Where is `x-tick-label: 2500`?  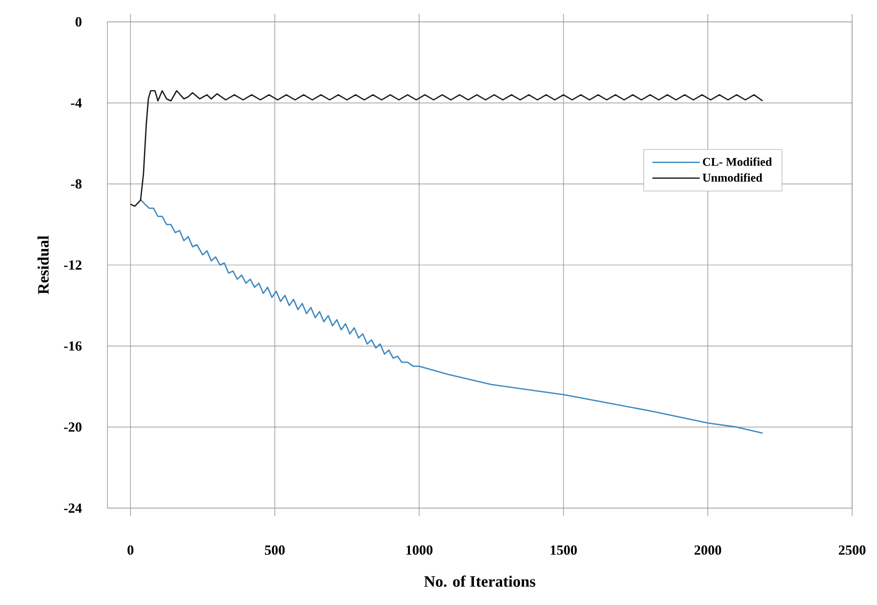 x-tick-label: 2500 is located at coordinates (852, 550).